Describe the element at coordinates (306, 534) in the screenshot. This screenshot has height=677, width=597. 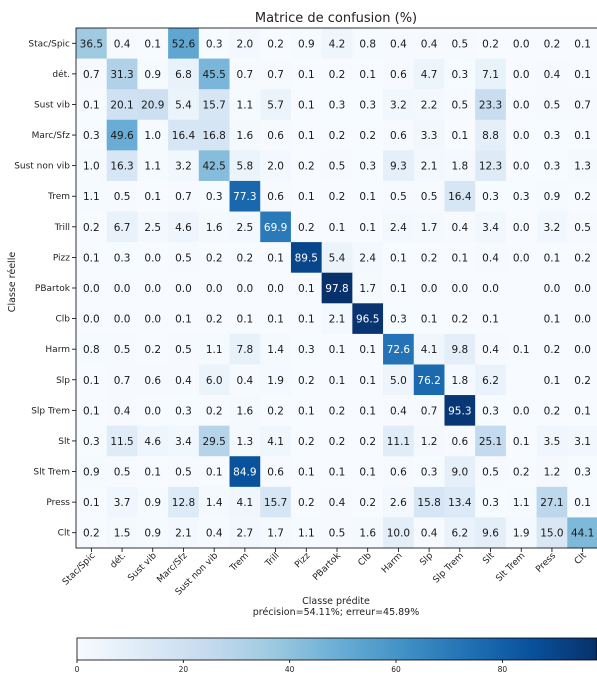
I see `cell-value-label: 1.1` at that location.